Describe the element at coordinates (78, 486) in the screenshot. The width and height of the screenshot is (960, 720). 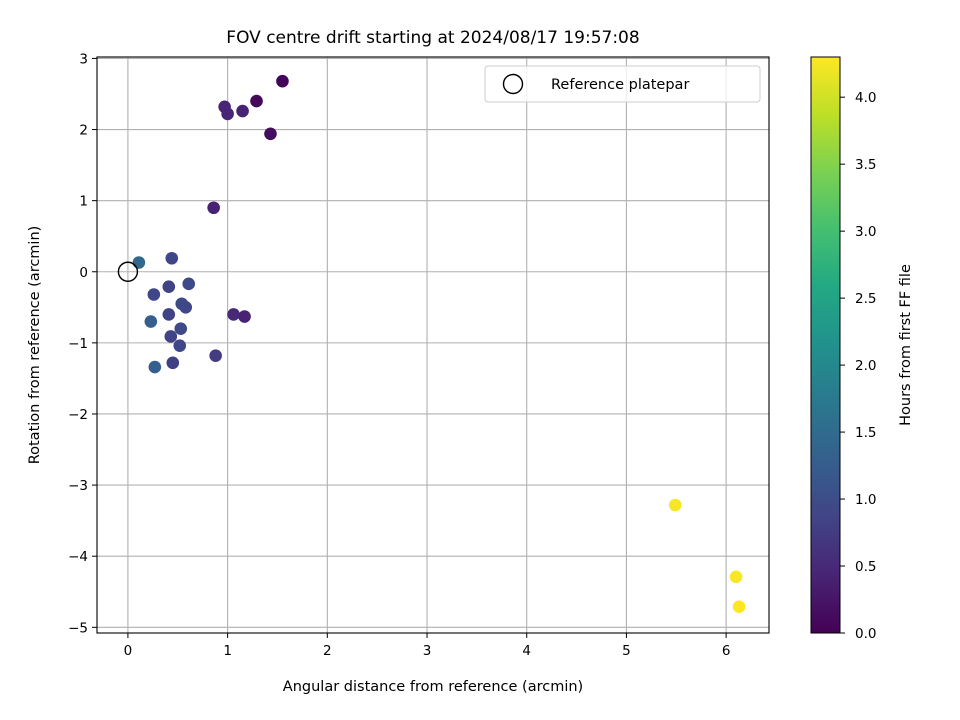
I see `y-tick-label: −3` at that location.